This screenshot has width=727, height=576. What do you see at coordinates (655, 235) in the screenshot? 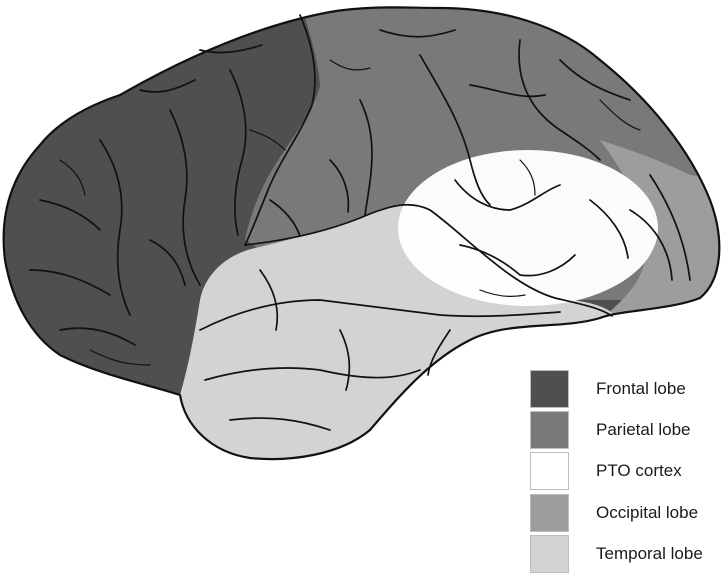
I see `occipital-lobe-region` at bounding box center [655, 235].